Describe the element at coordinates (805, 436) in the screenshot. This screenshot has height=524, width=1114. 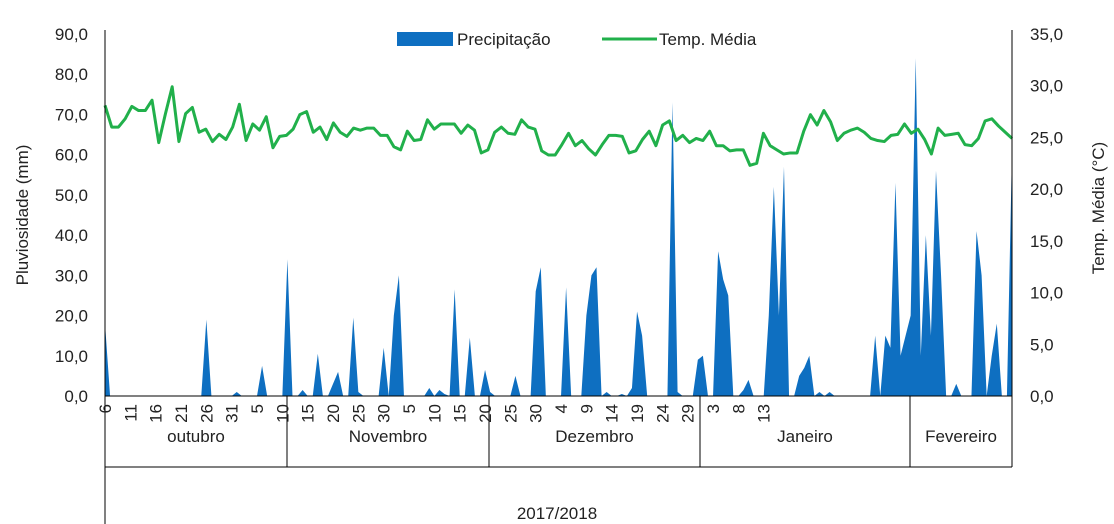
I see `month-label: Janeiro` at that location.